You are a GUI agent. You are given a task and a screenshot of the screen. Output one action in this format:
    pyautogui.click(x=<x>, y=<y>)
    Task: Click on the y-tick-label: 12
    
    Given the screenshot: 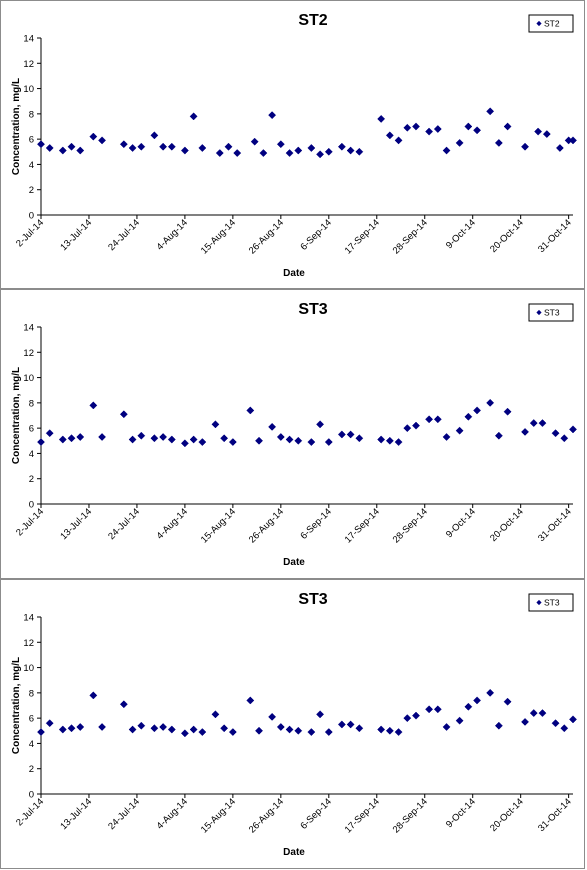 What is the action you would take?
    pyautogui.click(x=28, y=353)
    